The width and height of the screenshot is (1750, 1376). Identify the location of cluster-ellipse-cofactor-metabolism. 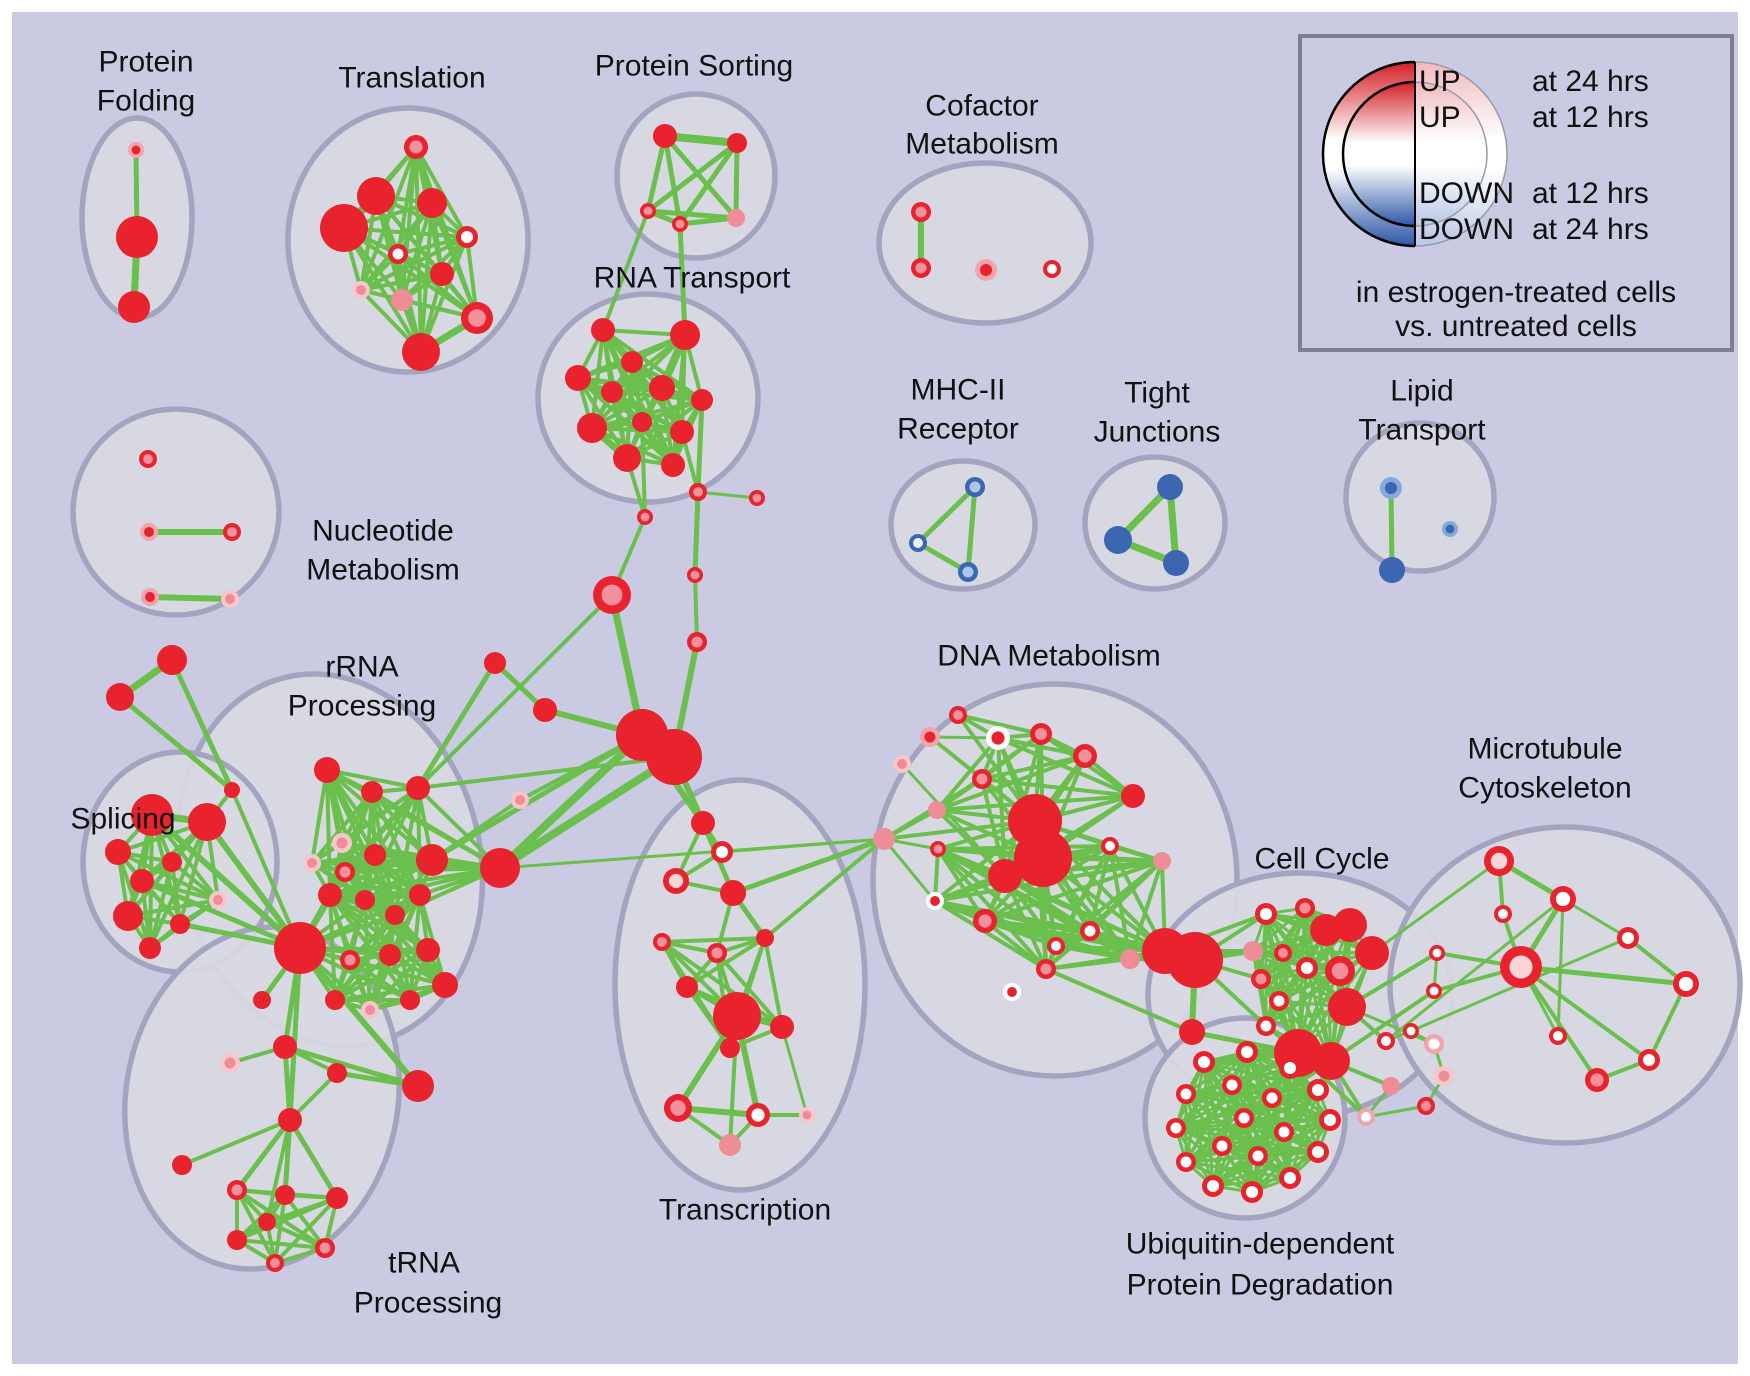
(985, 243).